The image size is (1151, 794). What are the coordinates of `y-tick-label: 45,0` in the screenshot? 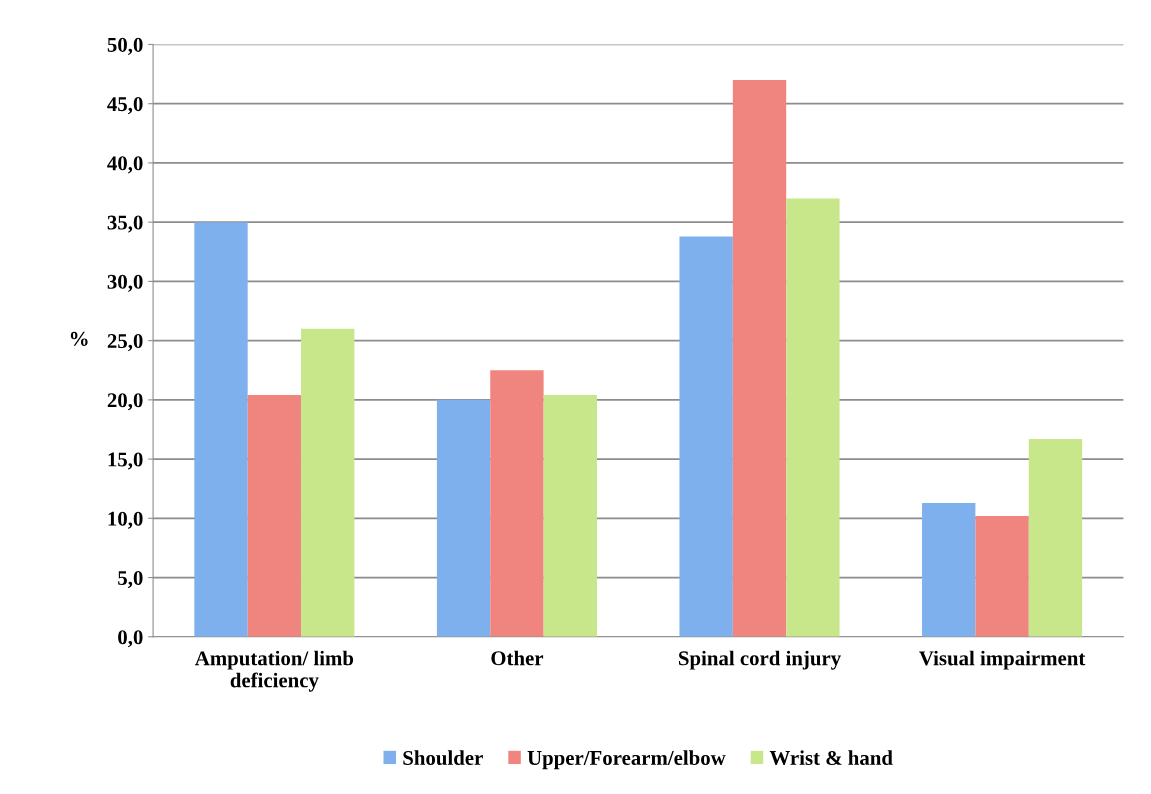 It's located at (125, 106).